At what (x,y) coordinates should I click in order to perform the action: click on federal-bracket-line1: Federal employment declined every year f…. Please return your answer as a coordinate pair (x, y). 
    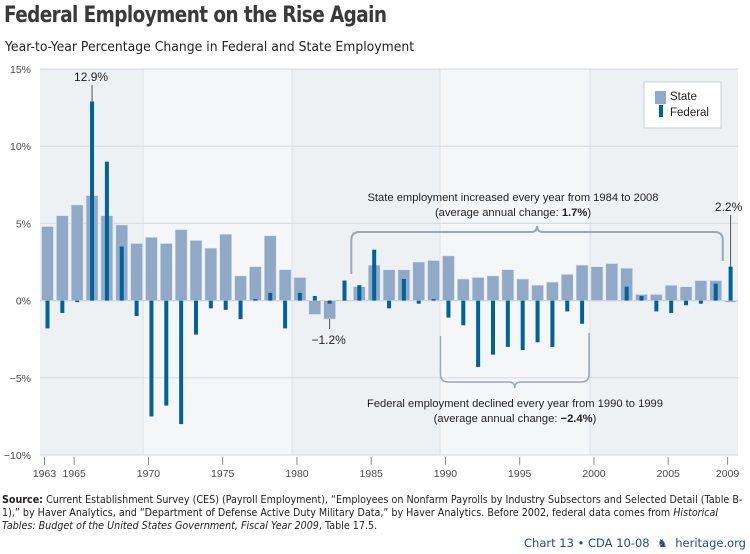
    Looking at the image, I should click on (515, 404).